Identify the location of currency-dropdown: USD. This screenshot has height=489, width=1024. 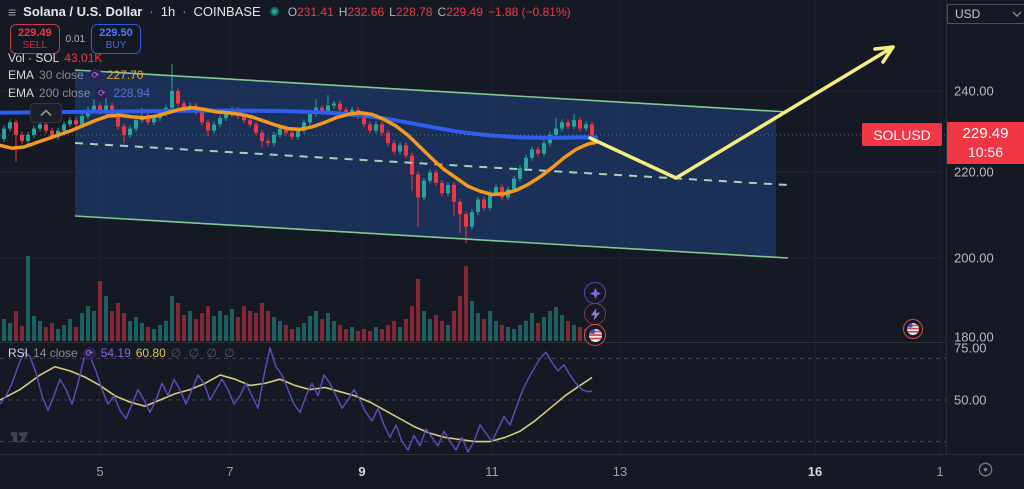
(985, 14).